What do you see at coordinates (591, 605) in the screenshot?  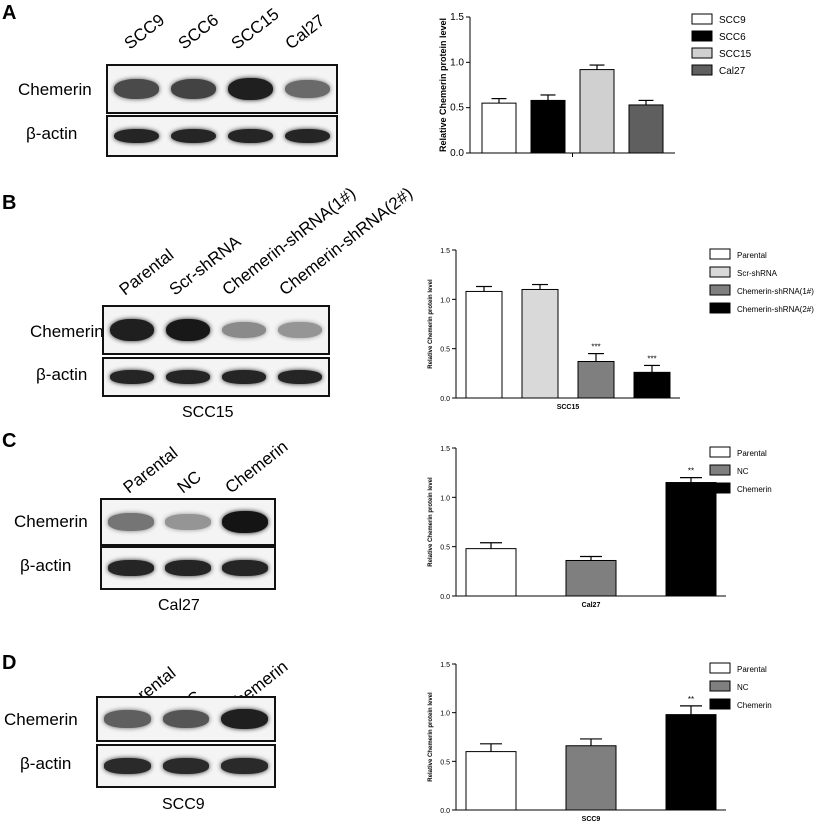 I see `x-axis-label: Cal27` at bounding box center [591, 605].